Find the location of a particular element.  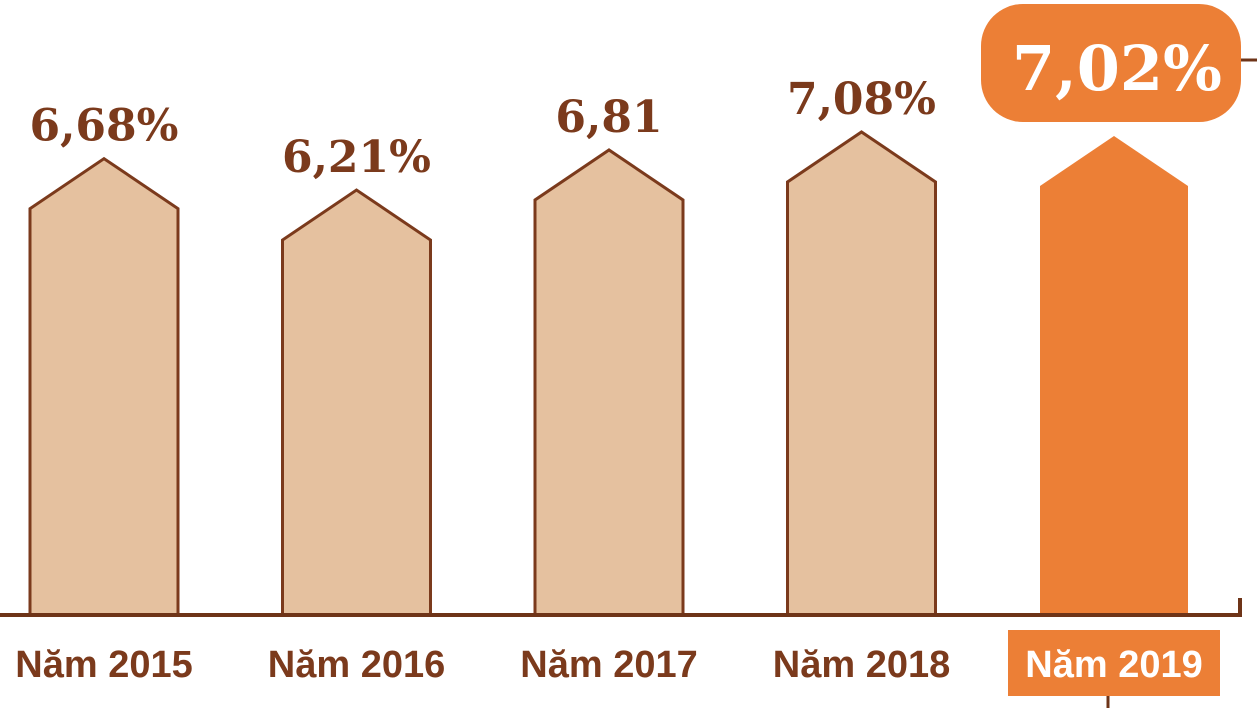

x-tick-label-3: Năm 2017 is located at coordinates (608, 665).